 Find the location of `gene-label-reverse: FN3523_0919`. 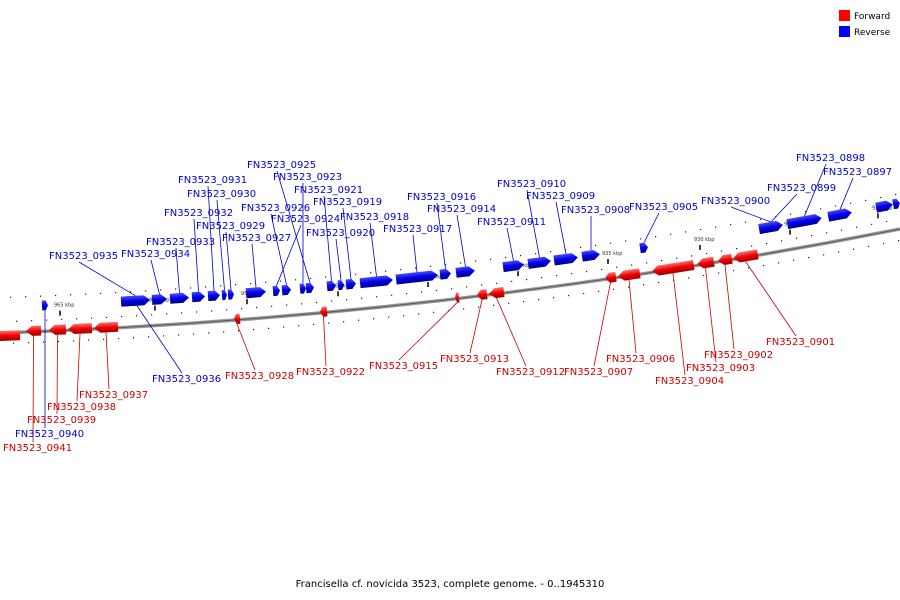

gene-label-reverse: FN3523_0919 is located at coordinates (347, 202).